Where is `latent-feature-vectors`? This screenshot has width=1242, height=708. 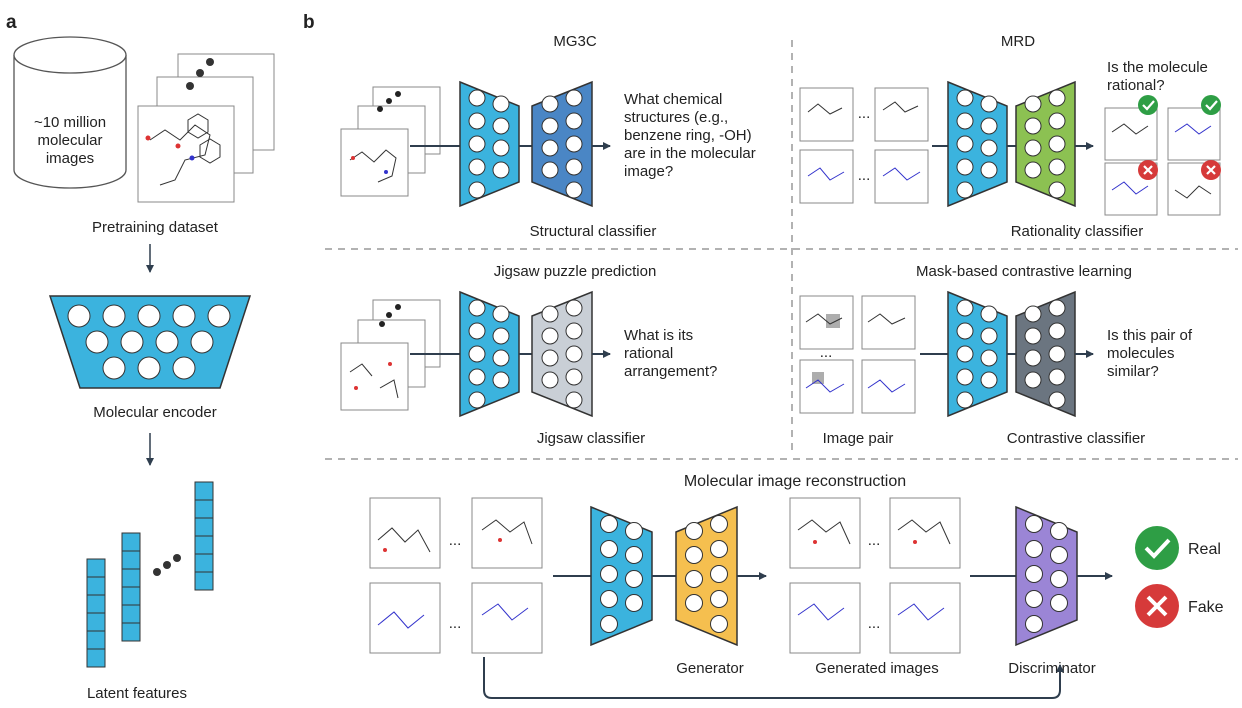 latent-feature-vectors is located at coordinates (150, 574).